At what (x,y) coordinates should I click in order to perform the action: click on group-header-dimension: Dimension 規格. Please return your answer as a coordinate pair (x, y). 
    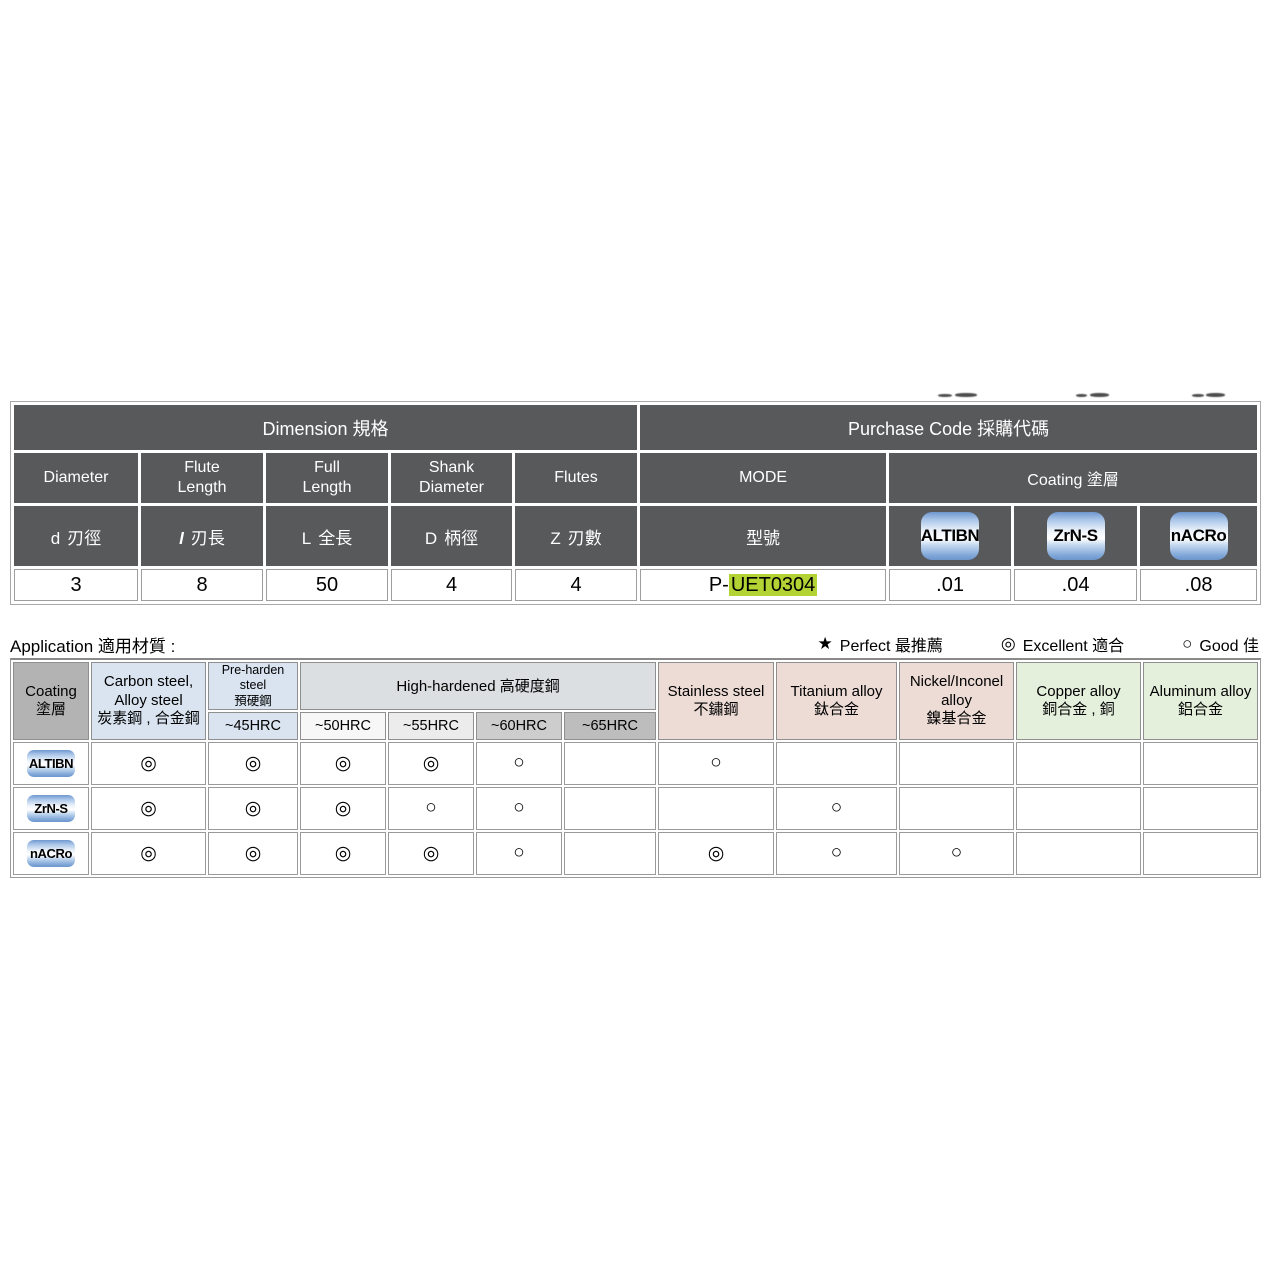
    Looking at the image, I should click on (326, 427).